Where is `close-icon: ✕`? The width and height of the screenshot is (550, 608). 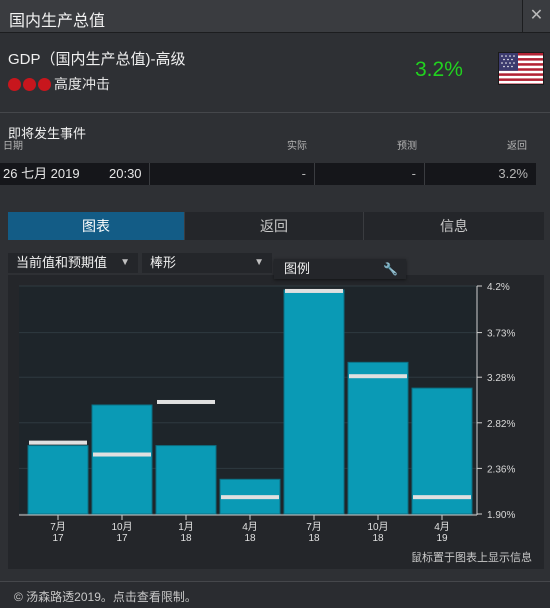 close-icon: ✕ is located at coordinates (536, 16).